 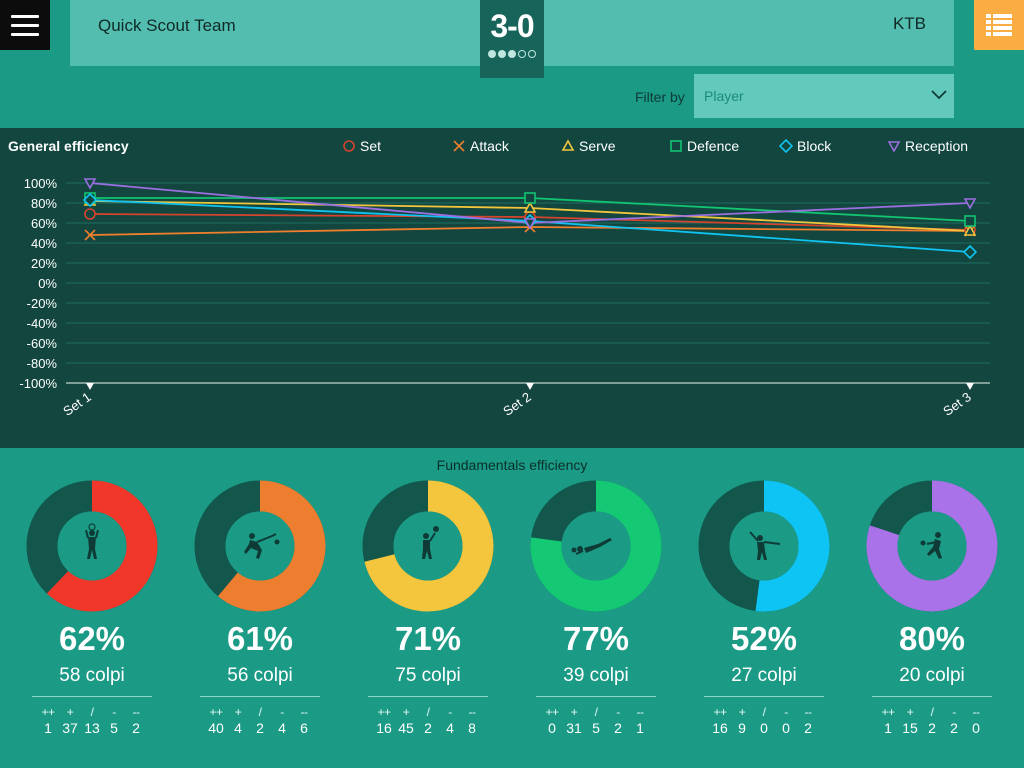 I want to click on stat-value: 37, so click(x=70, y=728).